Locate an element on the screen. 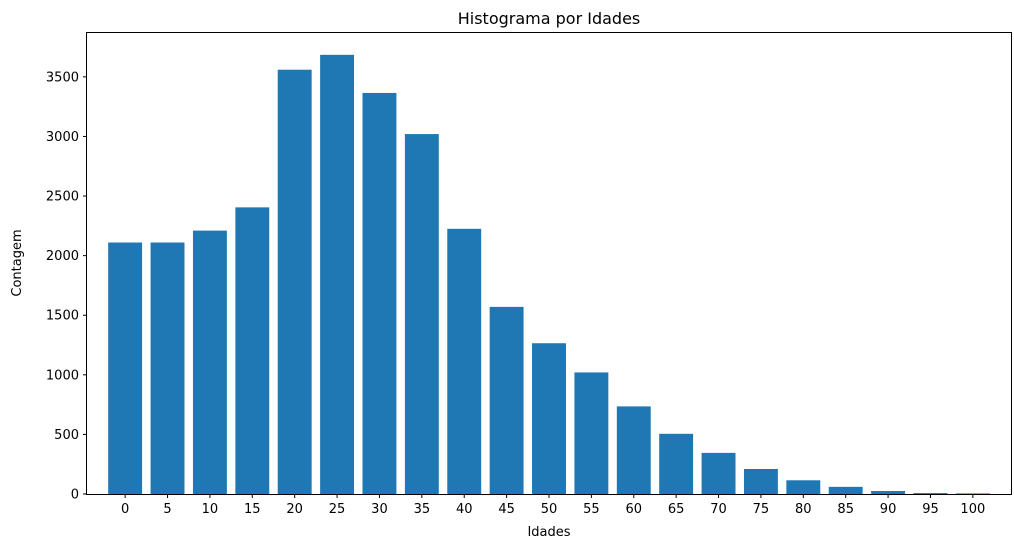  chart-title: Histograma por Idades is located at coordinates (549, 18).